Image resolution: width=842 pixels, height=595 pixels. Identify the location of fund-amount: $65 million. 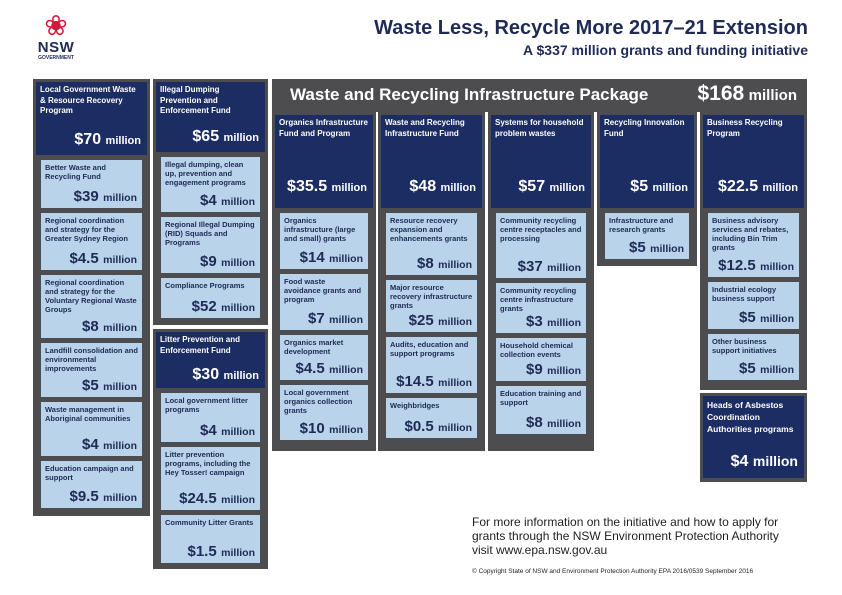
(225, 136).